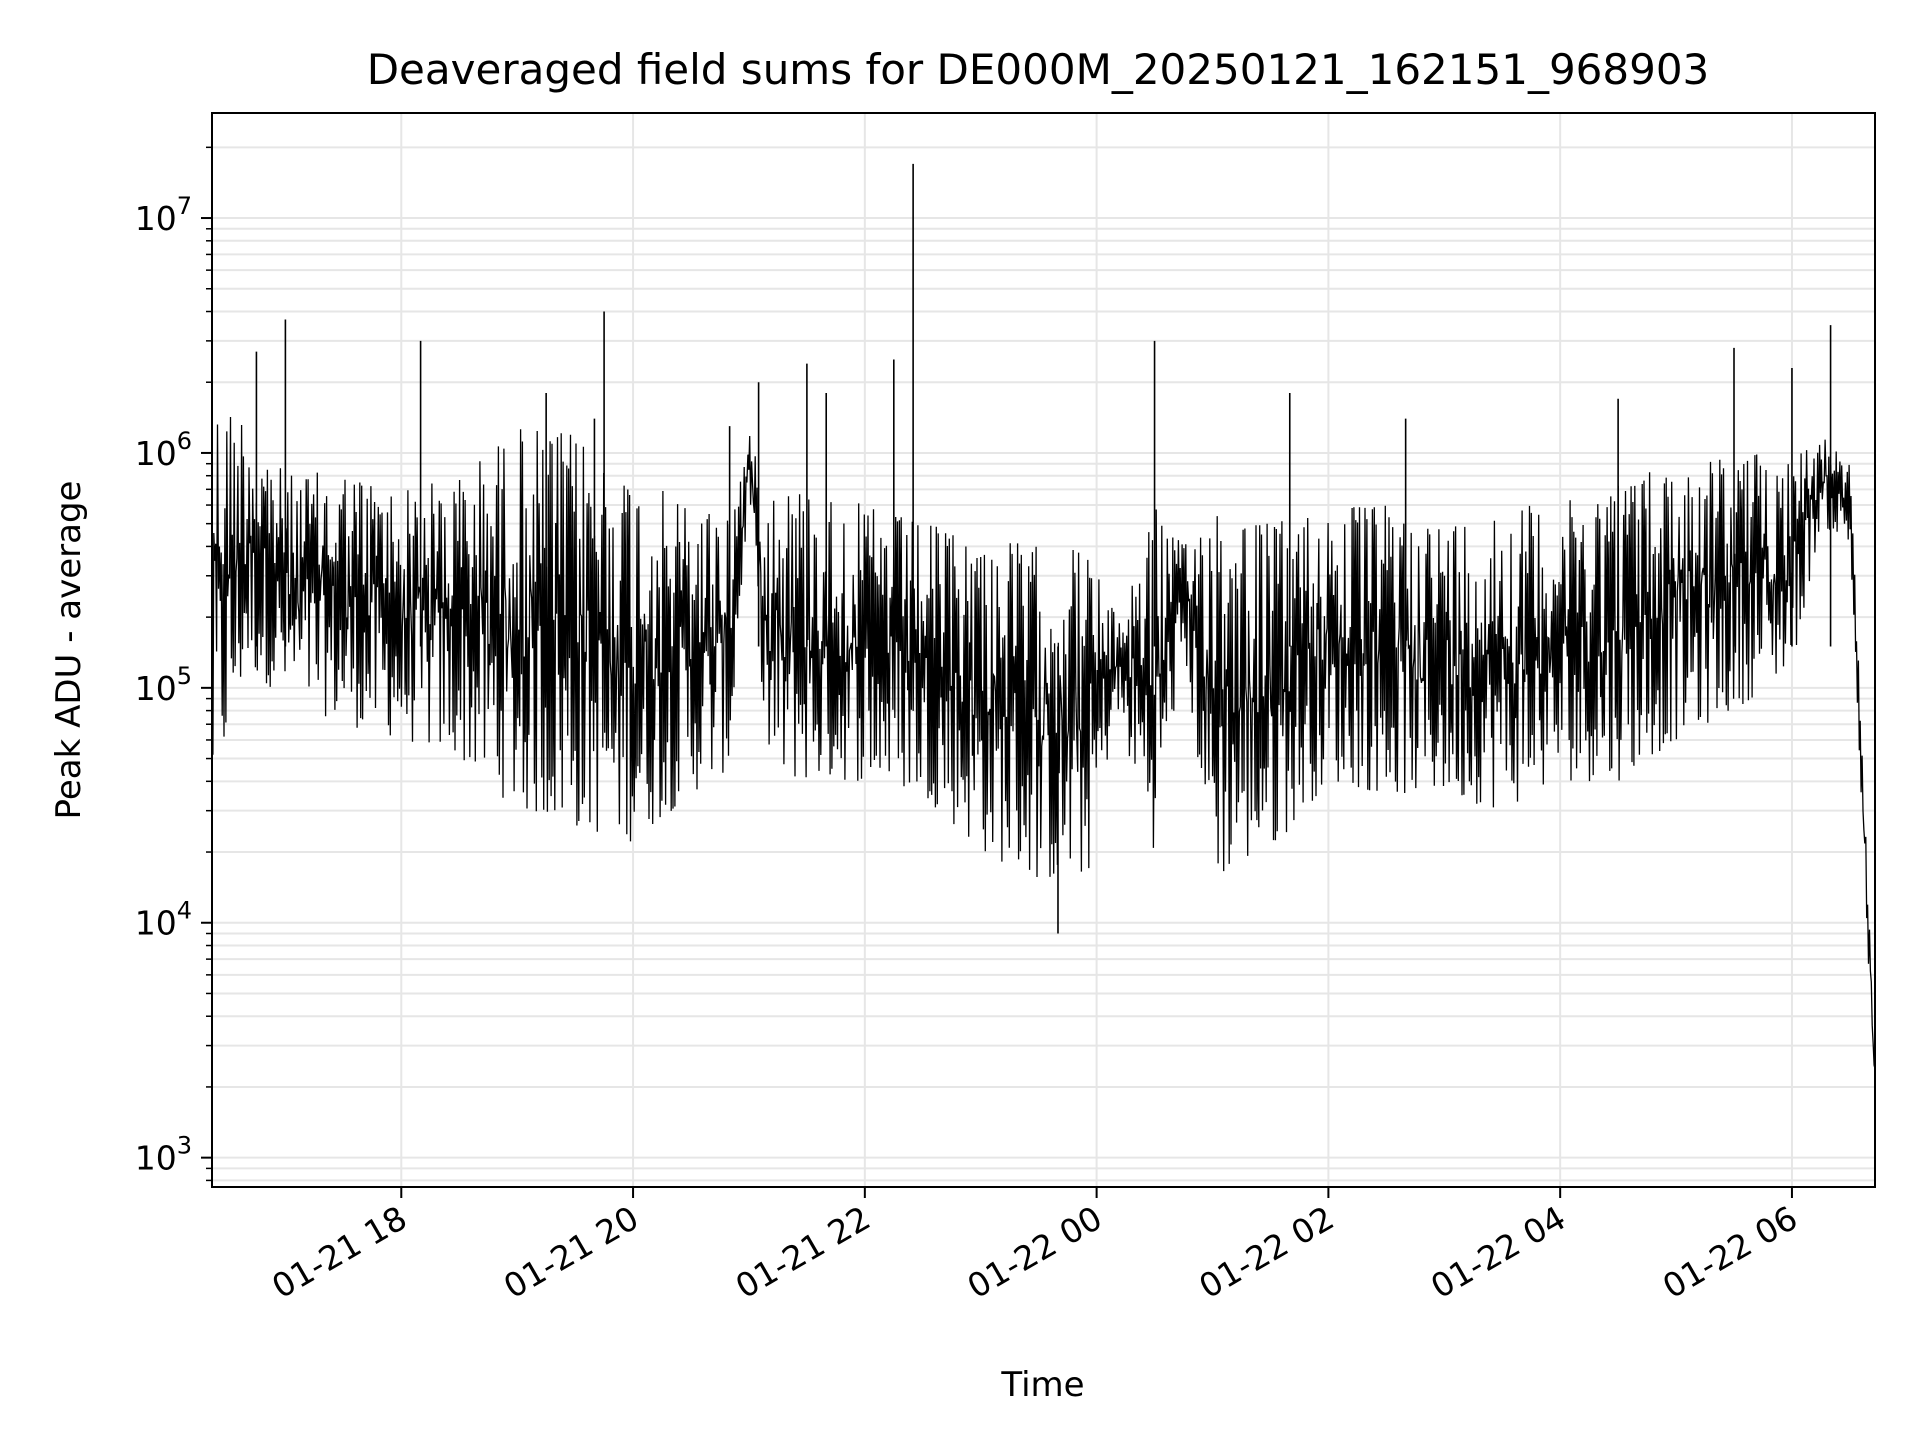 This screenshot has width=1920, height=1440. I want to click on y-tick-label: 10⁶, so click(163, 450).